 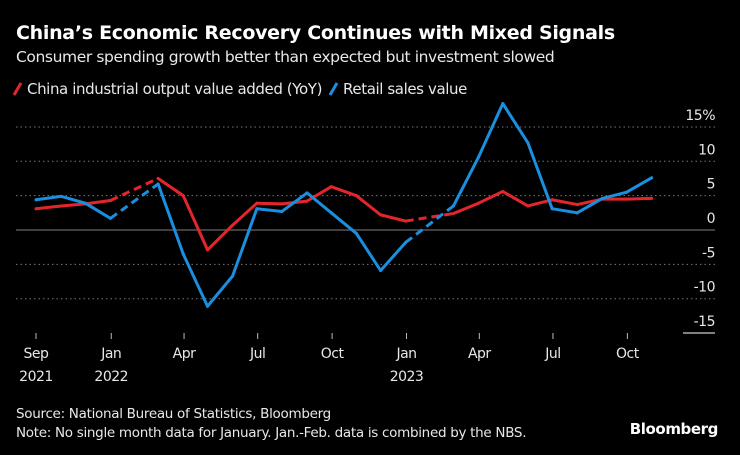 What do you see at coordinates (708, 253) in the screenshot?
I see `y-tick-label: -5` at bounding box center [708, 253].